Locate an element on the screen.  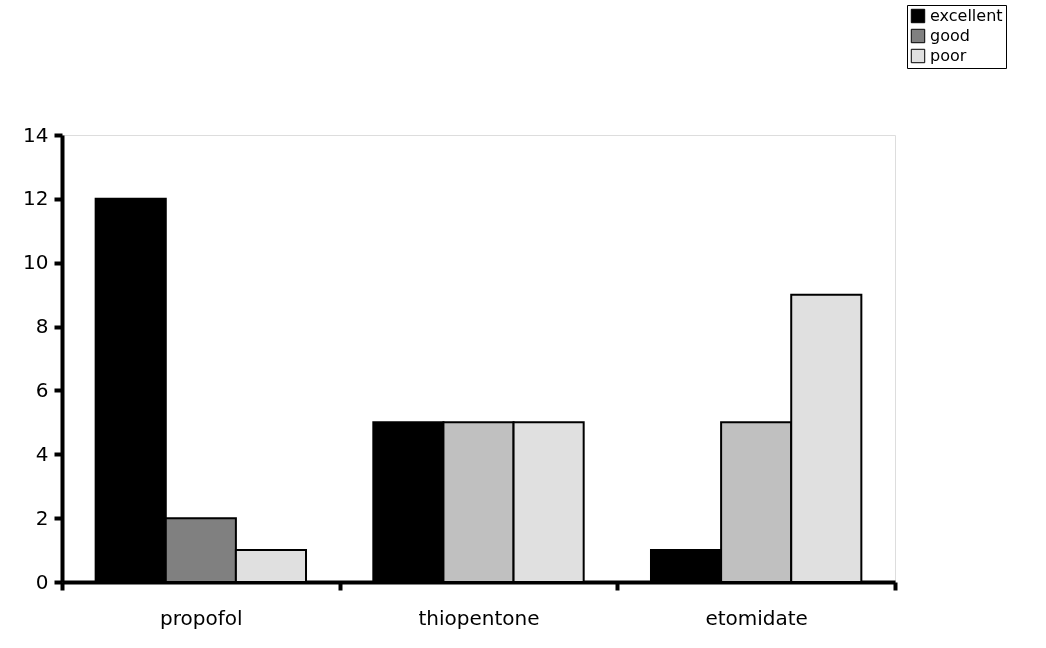
legend-label: poor is located at coordinates (948, 55).